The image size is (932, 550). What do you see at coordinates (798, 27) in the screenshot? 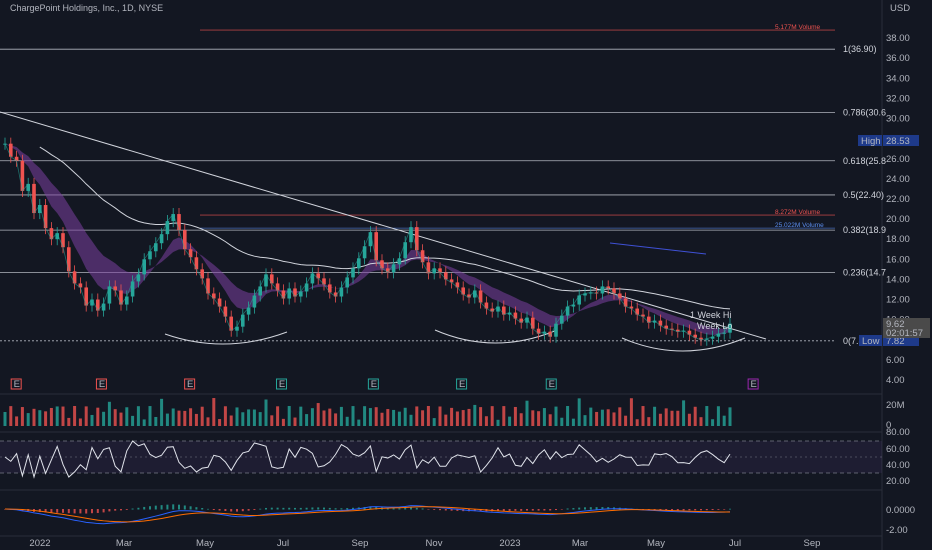
I see `volume-annotation-label: 5.177M Volume` at bounding box center [798, 27].